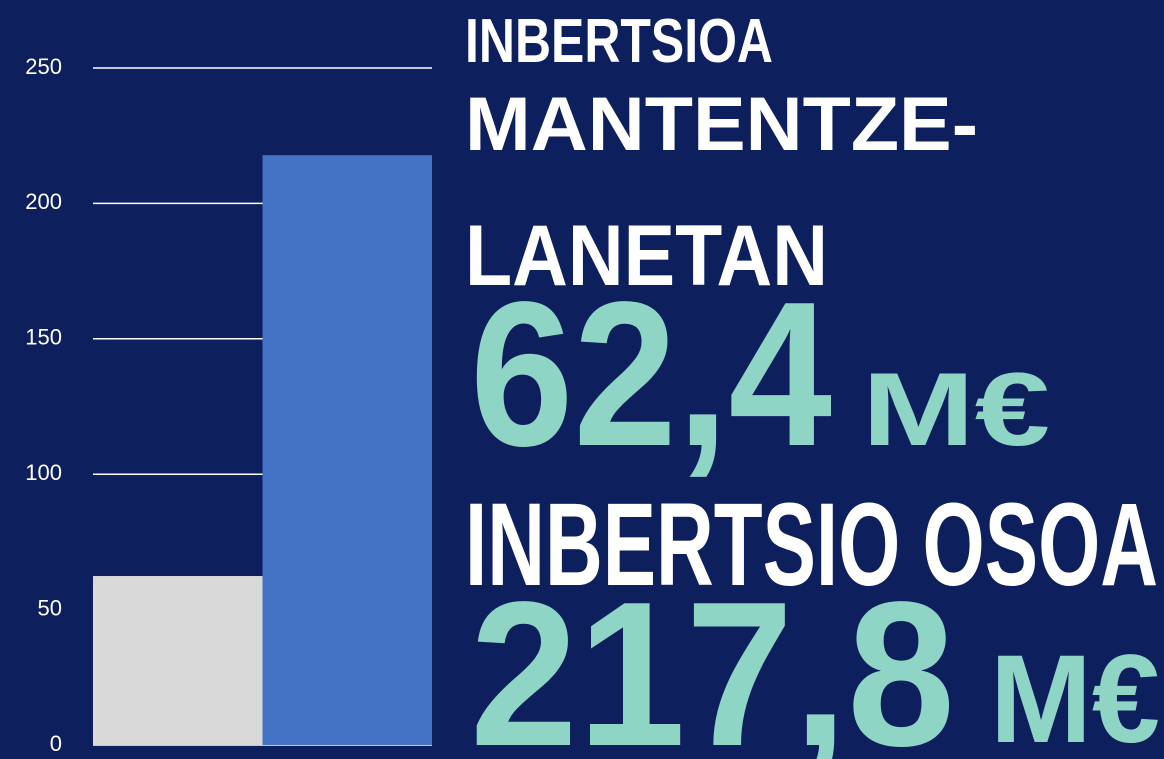  Describe the element at coordinates (50, 607) in the screenshot. I see `y-tick-label: 50` at that location.